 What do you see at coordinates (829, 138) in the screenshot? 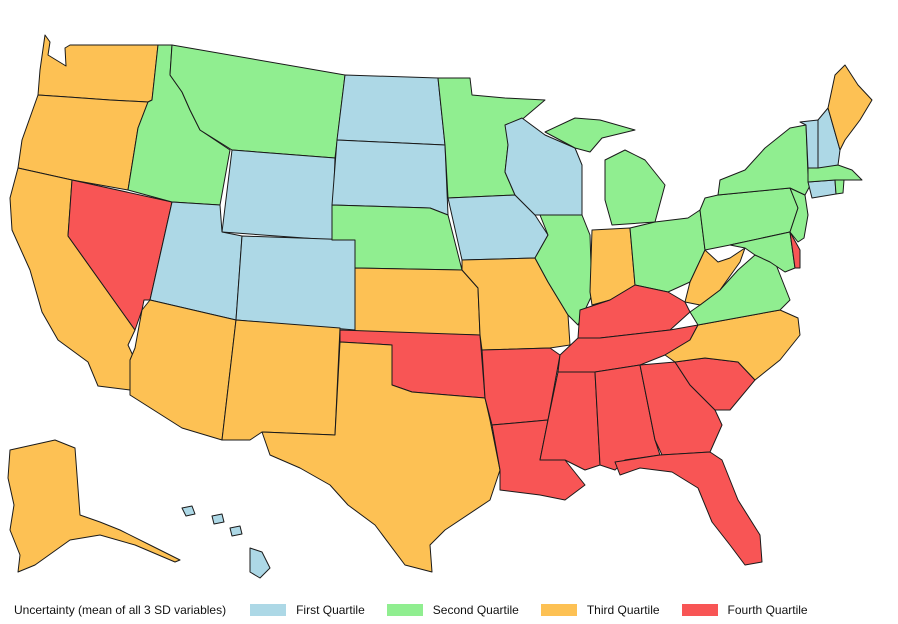
I see `state-new-hampshire` at bounding box center [829, 138].